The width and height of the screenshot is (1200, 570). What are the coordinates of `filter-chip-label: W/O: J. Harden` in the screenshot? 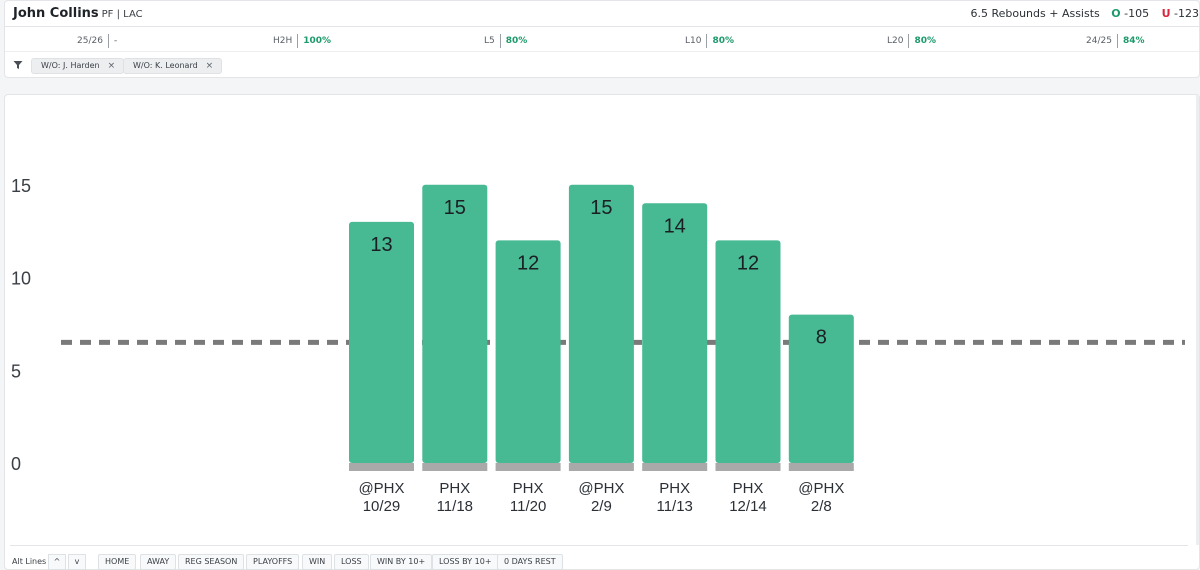 It's located at (70, 65).